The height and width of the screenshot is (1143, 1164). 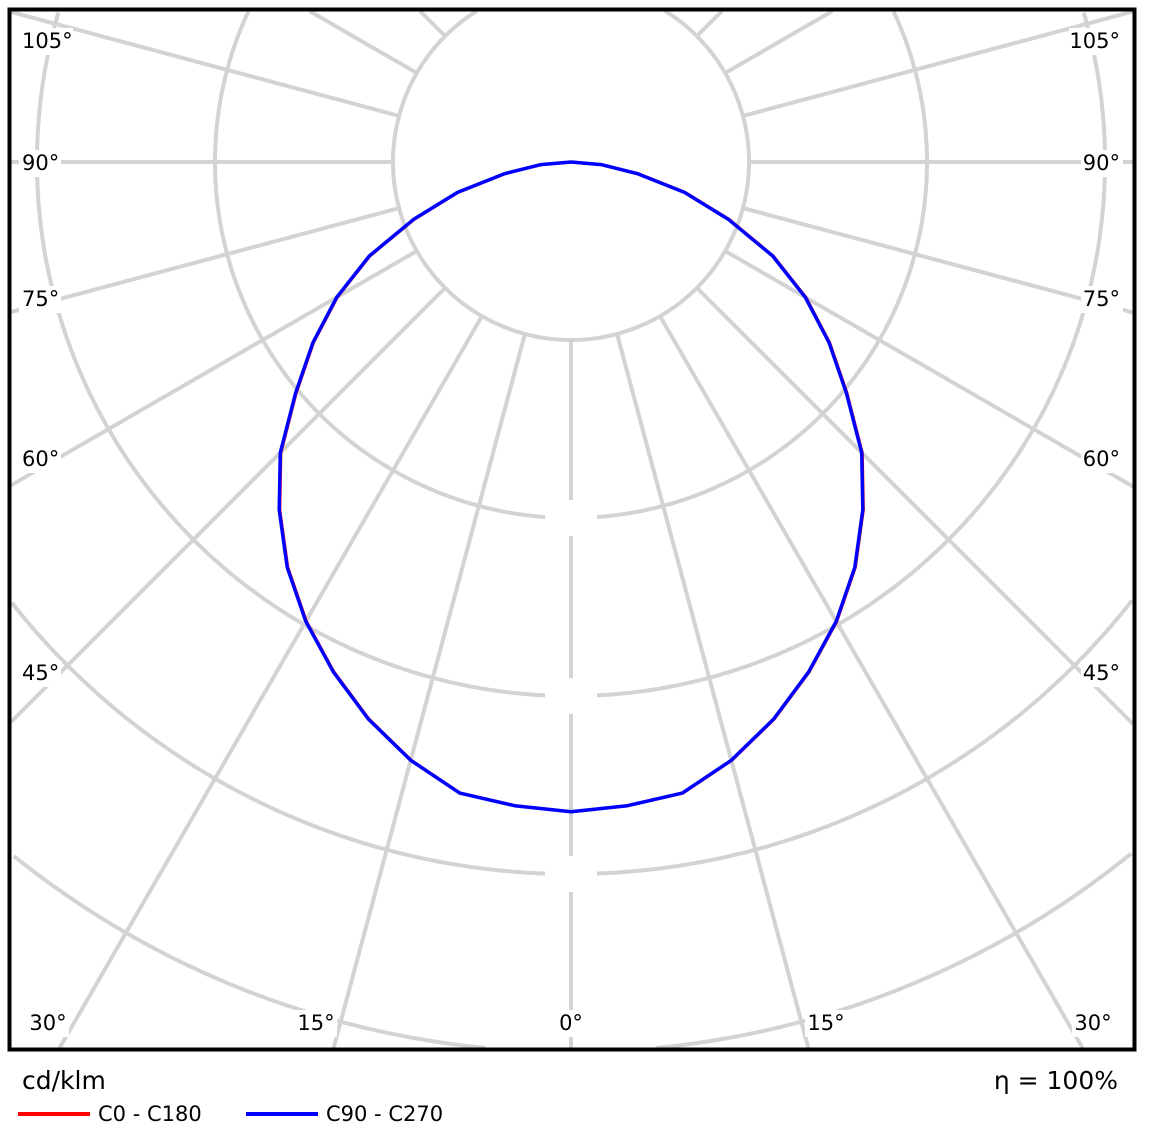 What do you see at coordinates (385, 1114) in the screenshot?
I see `legend-label: C90 - C270` at bounding box center [385, 1114].